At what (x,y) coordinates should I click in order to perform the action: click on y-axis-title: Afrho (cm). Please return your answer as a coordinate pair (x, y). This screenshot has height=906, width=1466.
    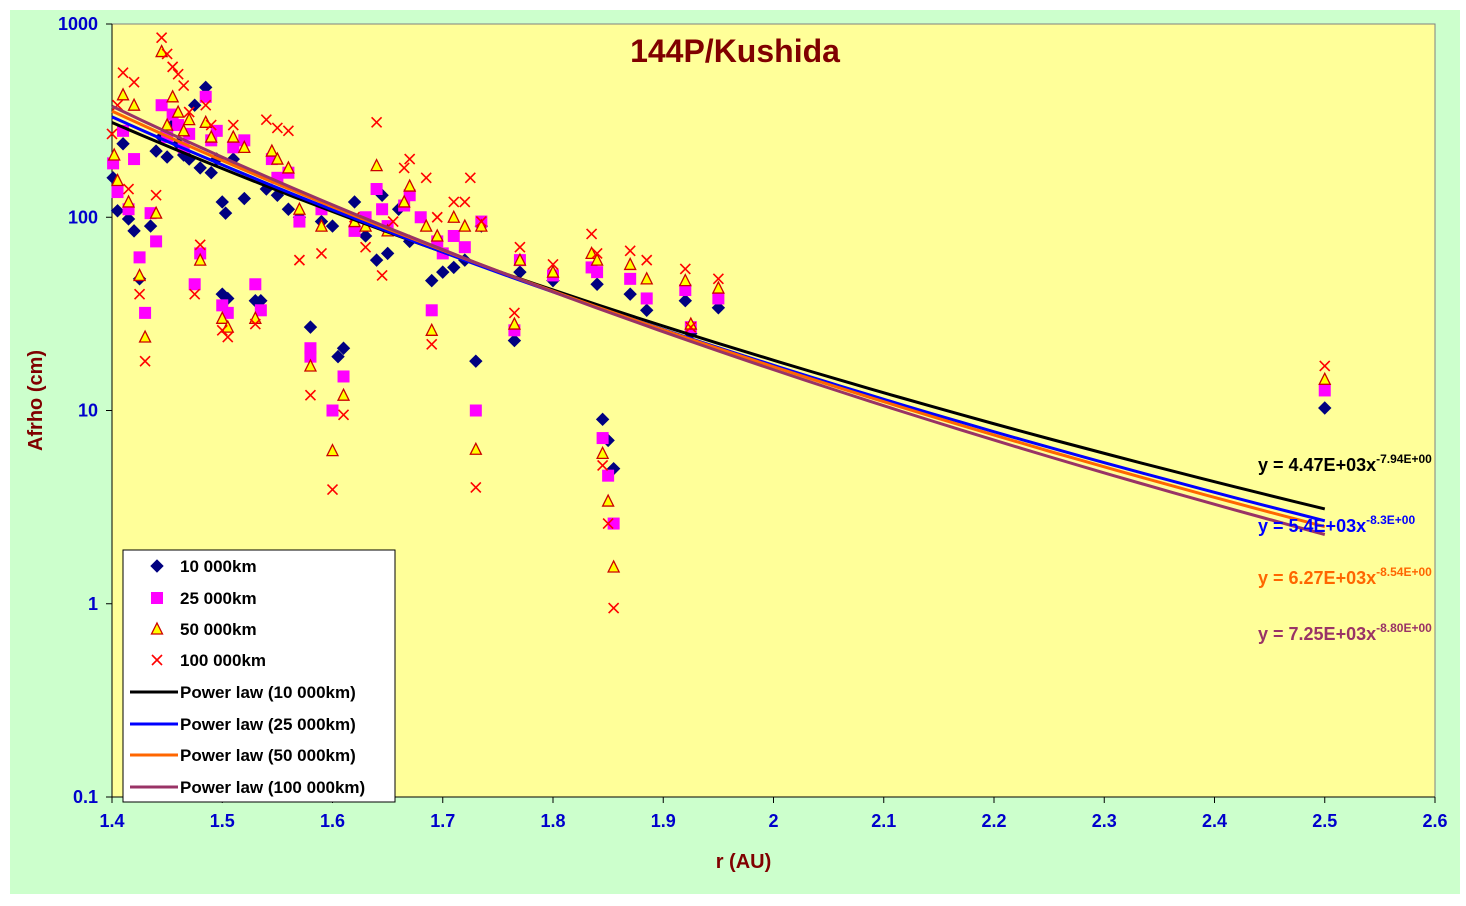
    Looking at the image, I should click on (36, 400).